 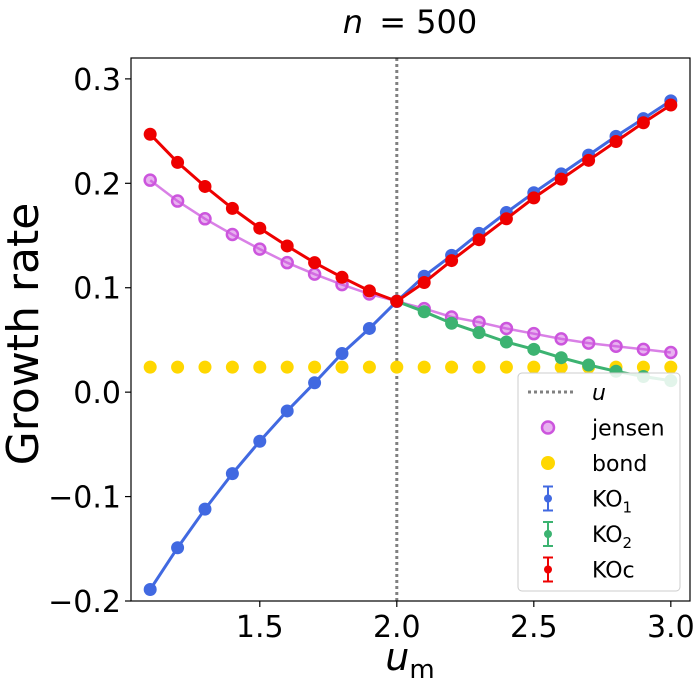 I want to click on legend-symbol-KOc, so click(x=548, y=569).